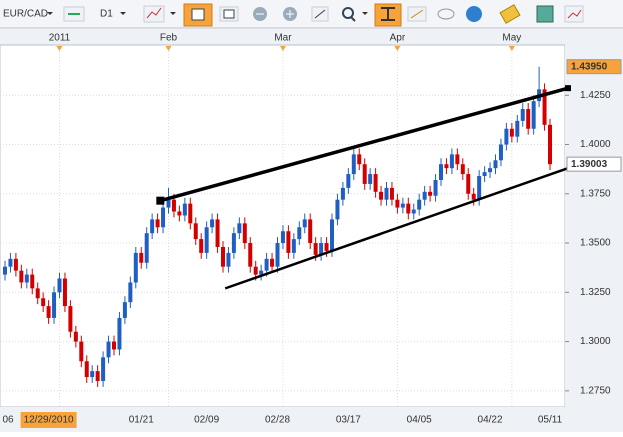 Image resolution: width=623 pixels, height=437 pixels. I want to click on period-label: 2011, so click(60, 38).